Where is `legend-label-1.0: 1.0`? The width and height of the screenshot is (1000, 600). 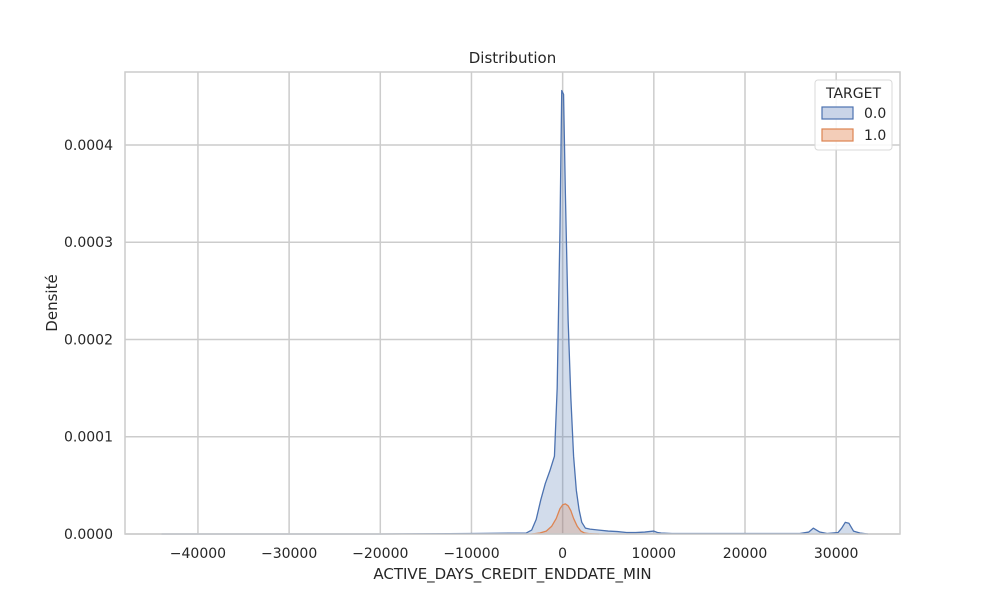
legend-label-1.0: 1.0 is located at coordinates (875, 136).